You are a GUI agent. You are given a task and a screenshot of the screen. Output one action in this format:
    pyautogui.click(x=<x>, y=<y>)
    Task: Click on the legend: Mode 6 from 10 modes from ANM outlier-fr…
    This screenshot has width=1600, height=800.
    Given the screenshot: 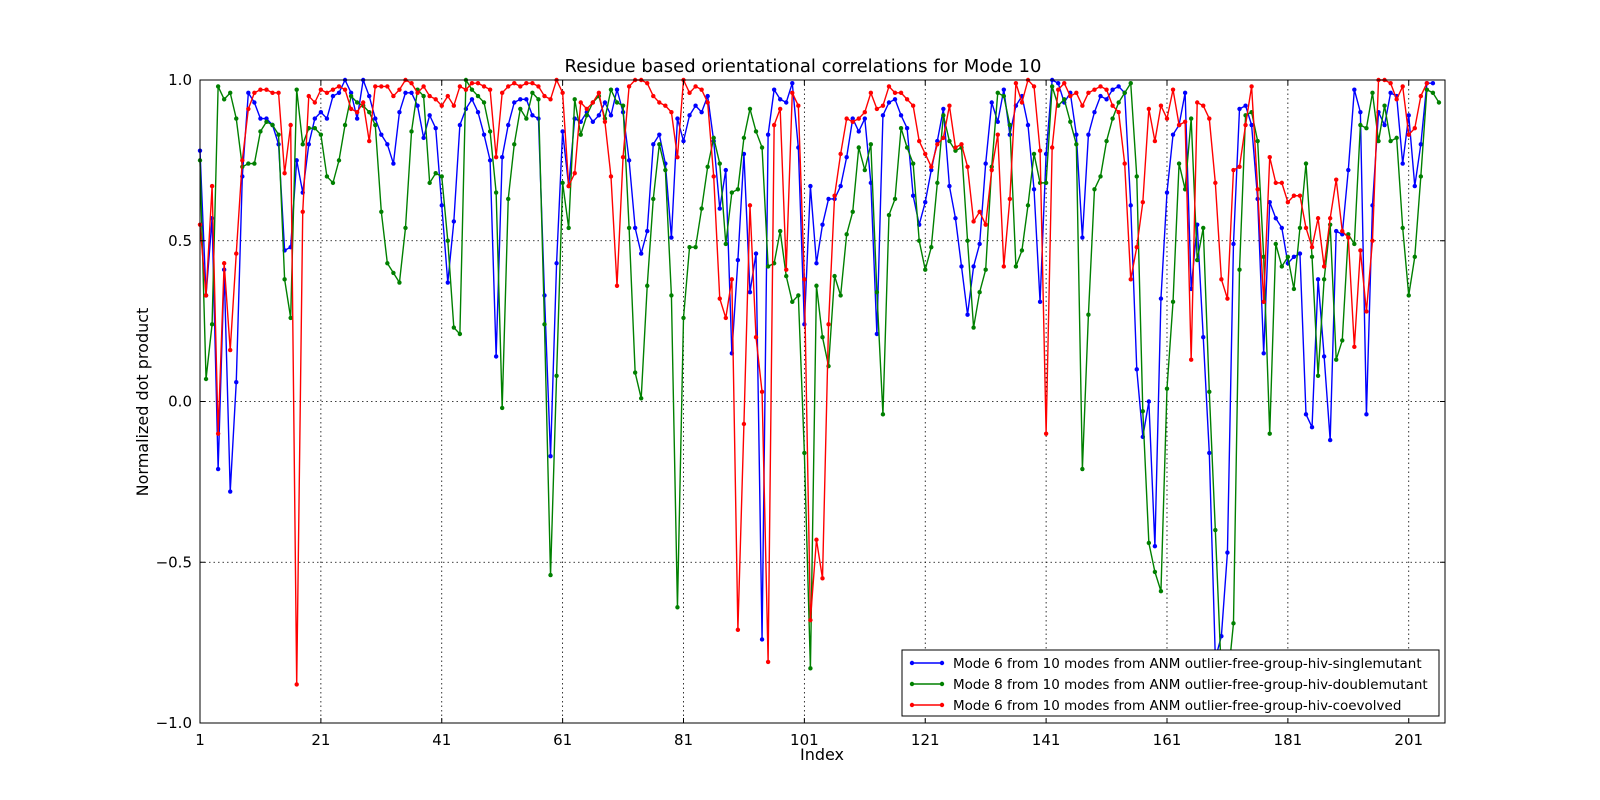 What is the action you would take?
    pyautogui.click(x=1170, y=683)
    